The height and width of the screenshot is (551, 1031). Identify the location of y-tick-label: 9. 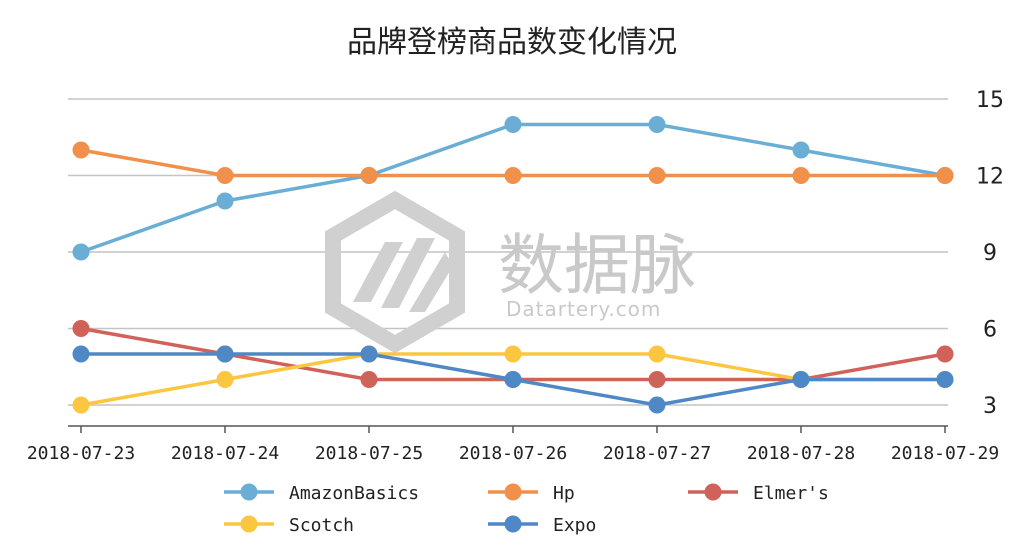
(990, 253).